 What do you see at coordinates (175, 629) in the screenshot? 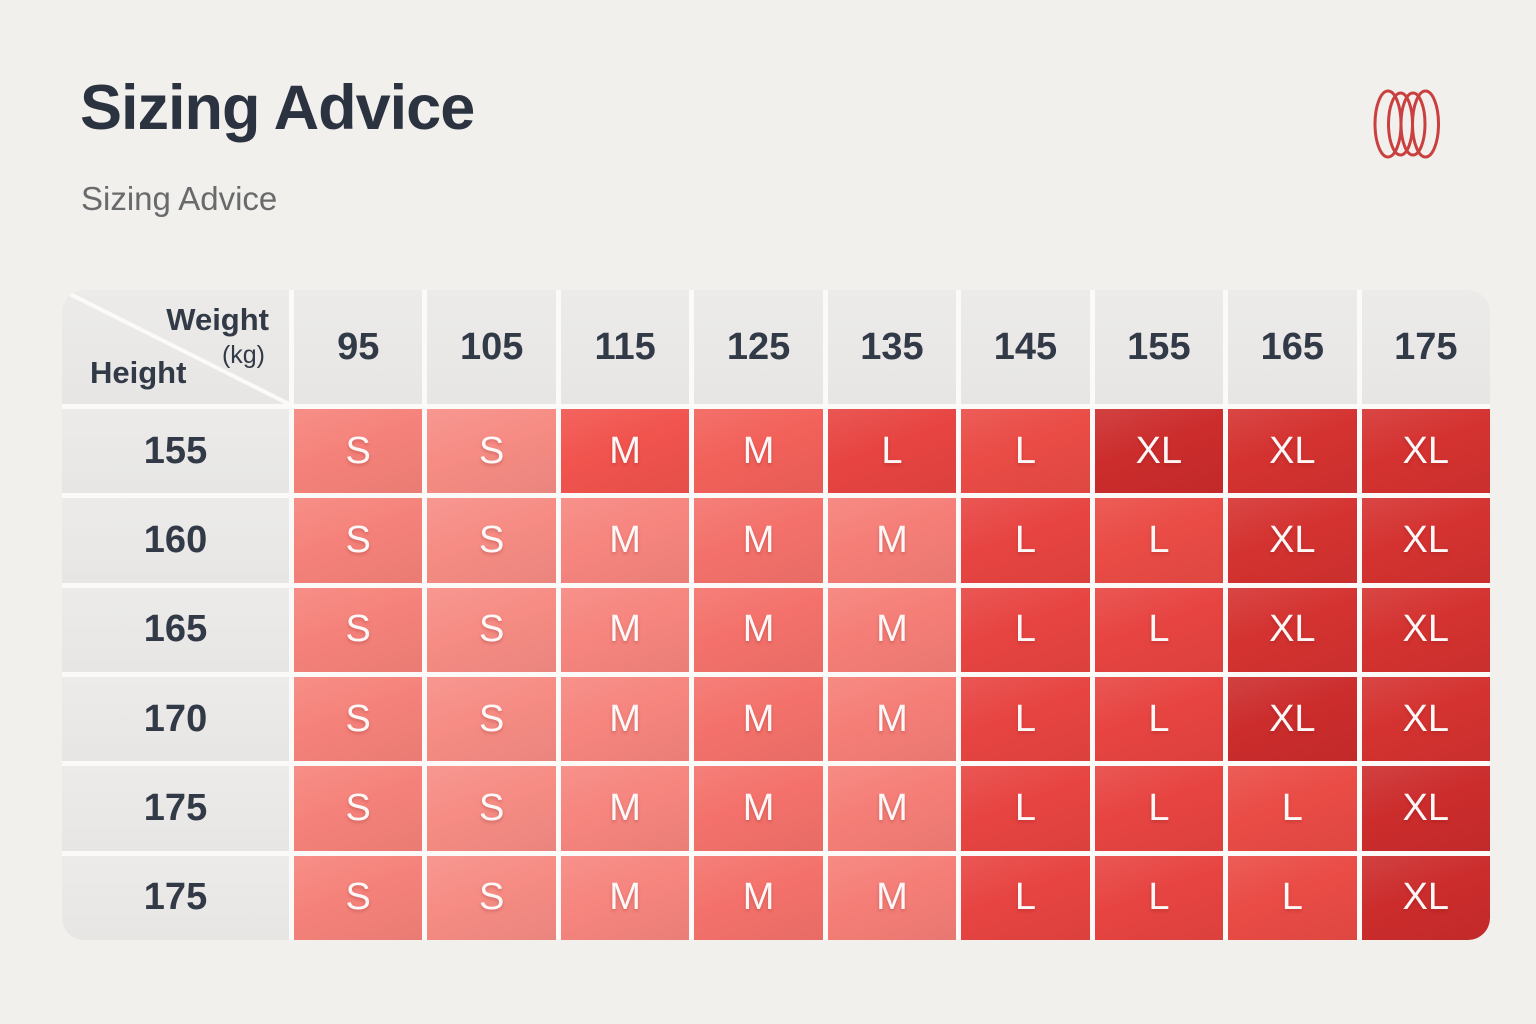
I see `row-header-height: 165` at bounding box center [175, 629].